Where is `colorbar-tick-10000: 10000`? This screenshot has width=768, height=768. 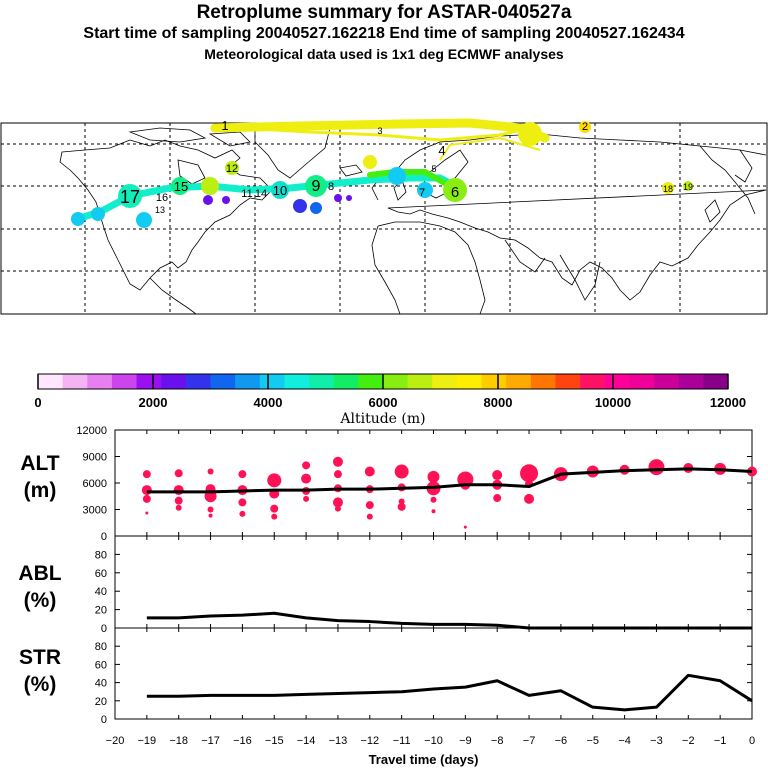
colorbar-tick-10000: 10000 is located at coordinates (613, 402).